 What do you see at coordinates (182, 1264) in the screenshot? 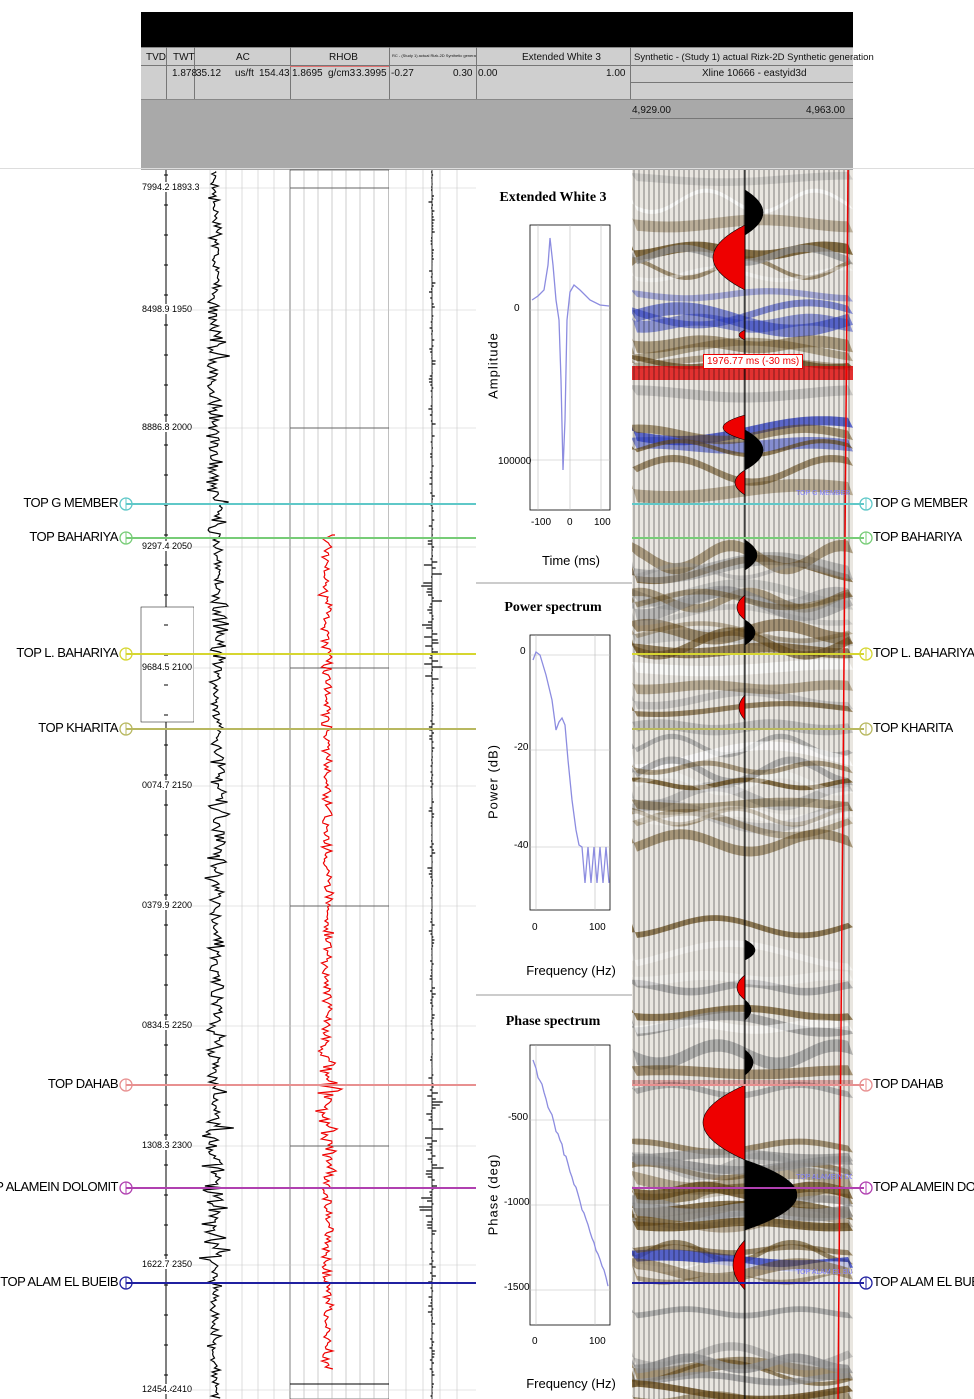
I see `twt-tick-label: 2350` at bounding box center [182, 1264].